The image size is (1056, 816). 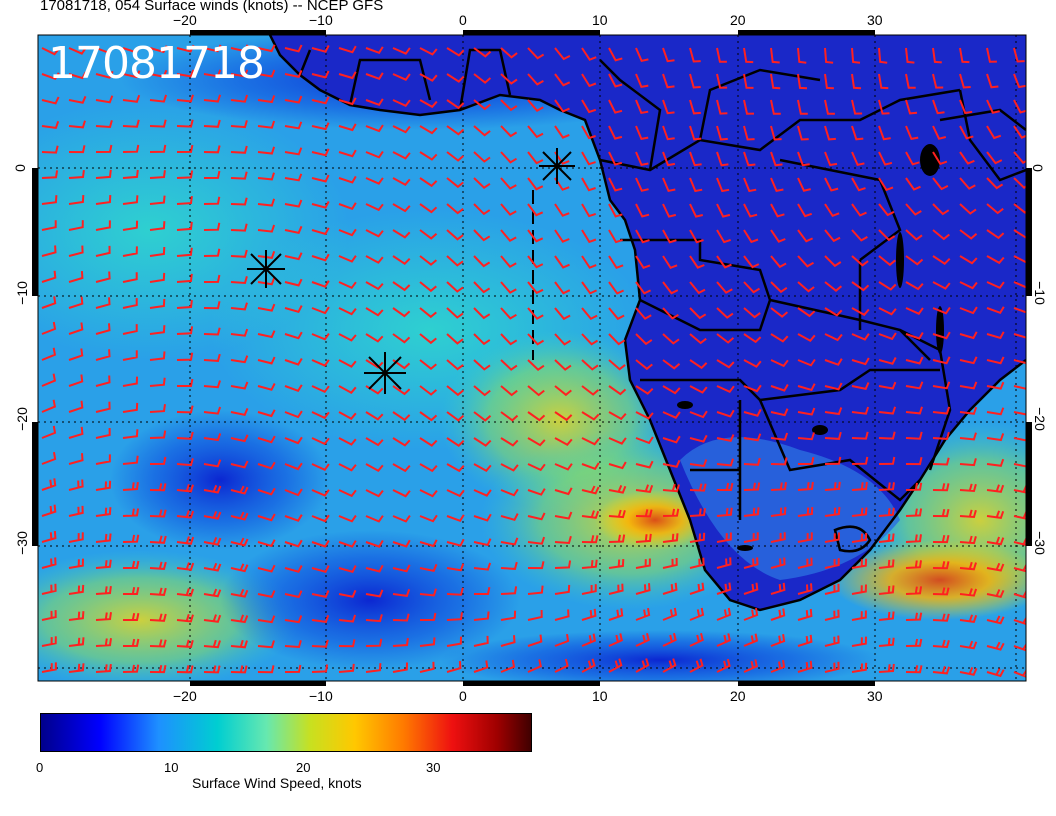 What do you see at coordinates (600, 20) in the screenshot?
I see `lon-tick-top: 10` at bounding box center [600, 20].